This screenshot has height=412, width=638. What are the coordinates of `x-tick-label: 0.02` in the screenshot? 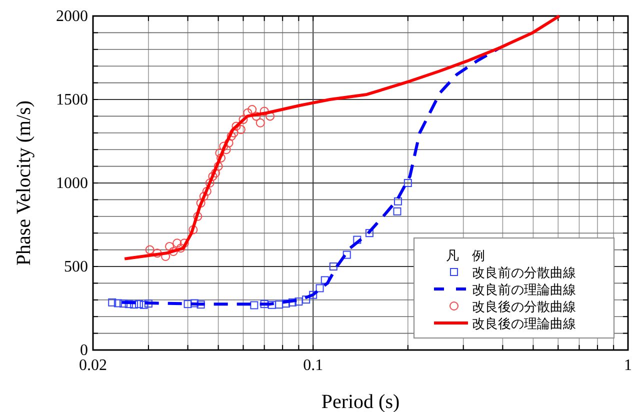 It's located at (93, 365).